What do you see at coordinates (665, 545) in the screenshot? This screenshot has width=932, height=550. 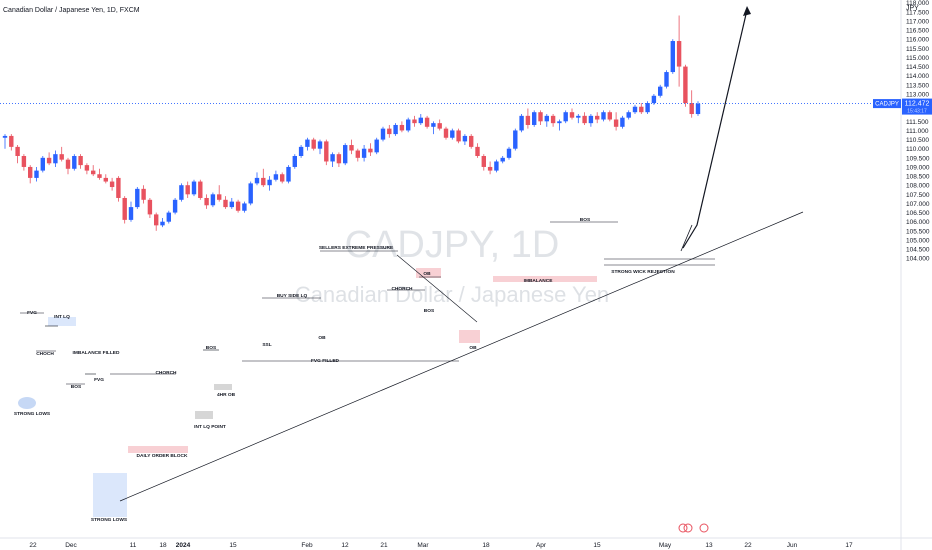 I see `time-tick-label: May` at bounding box center [665, 545].